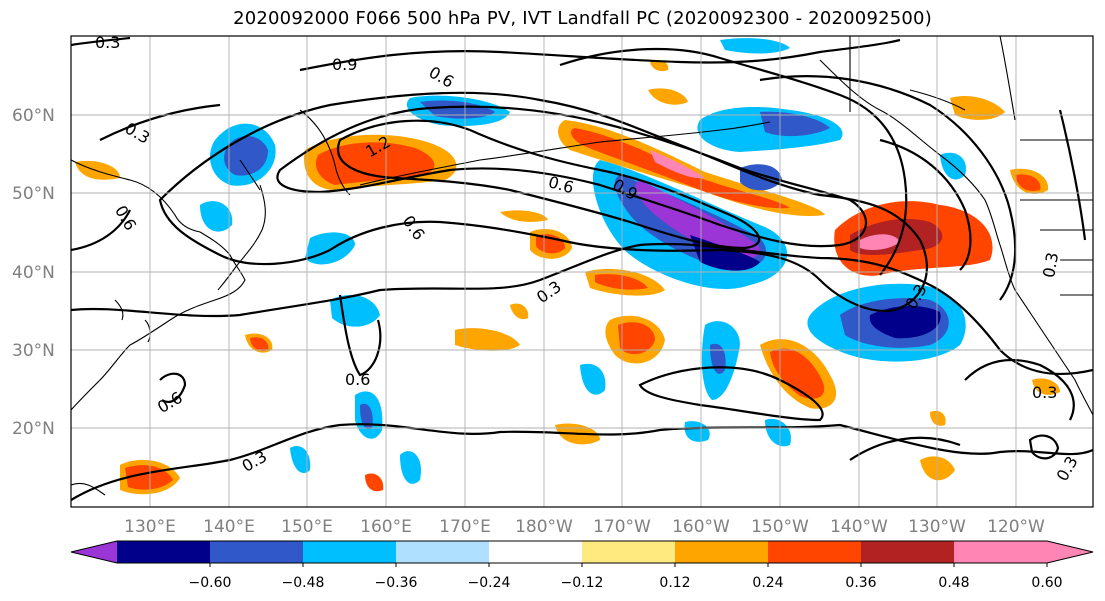  I want to click on lon-label: 140°E, so click(229, 527).